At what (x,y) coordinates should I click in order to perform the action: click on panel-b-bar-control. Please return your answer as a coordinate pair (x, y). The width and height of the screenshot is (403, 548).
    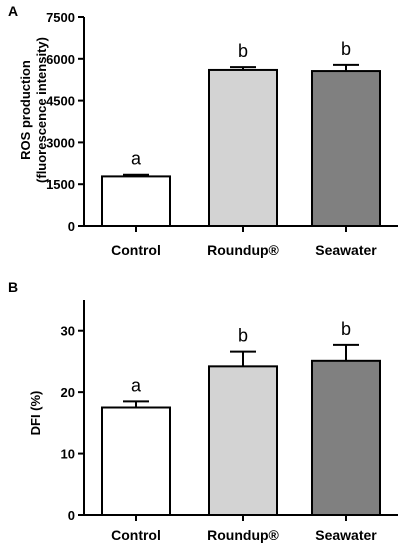
    Looking at the image, I should click on (136, 461).